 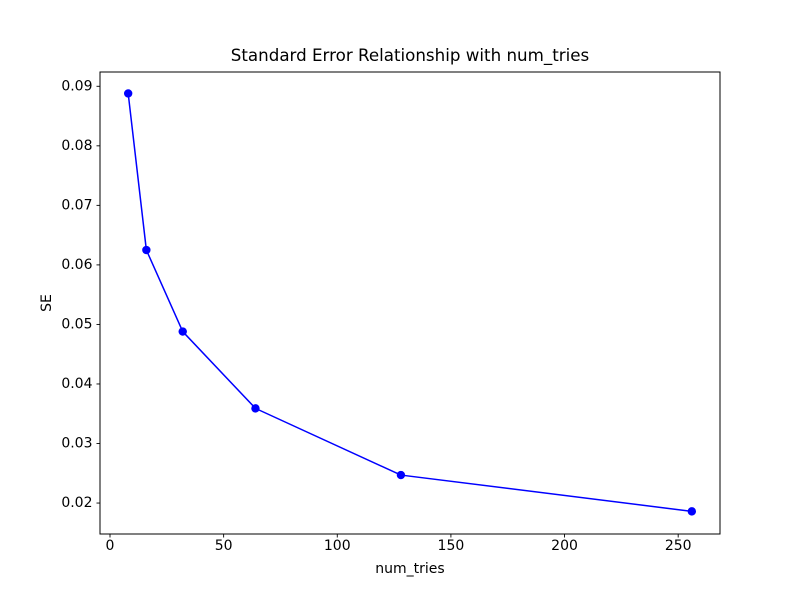 I want to click on y-tick-label: 0.04, so click(x=76, y=384).